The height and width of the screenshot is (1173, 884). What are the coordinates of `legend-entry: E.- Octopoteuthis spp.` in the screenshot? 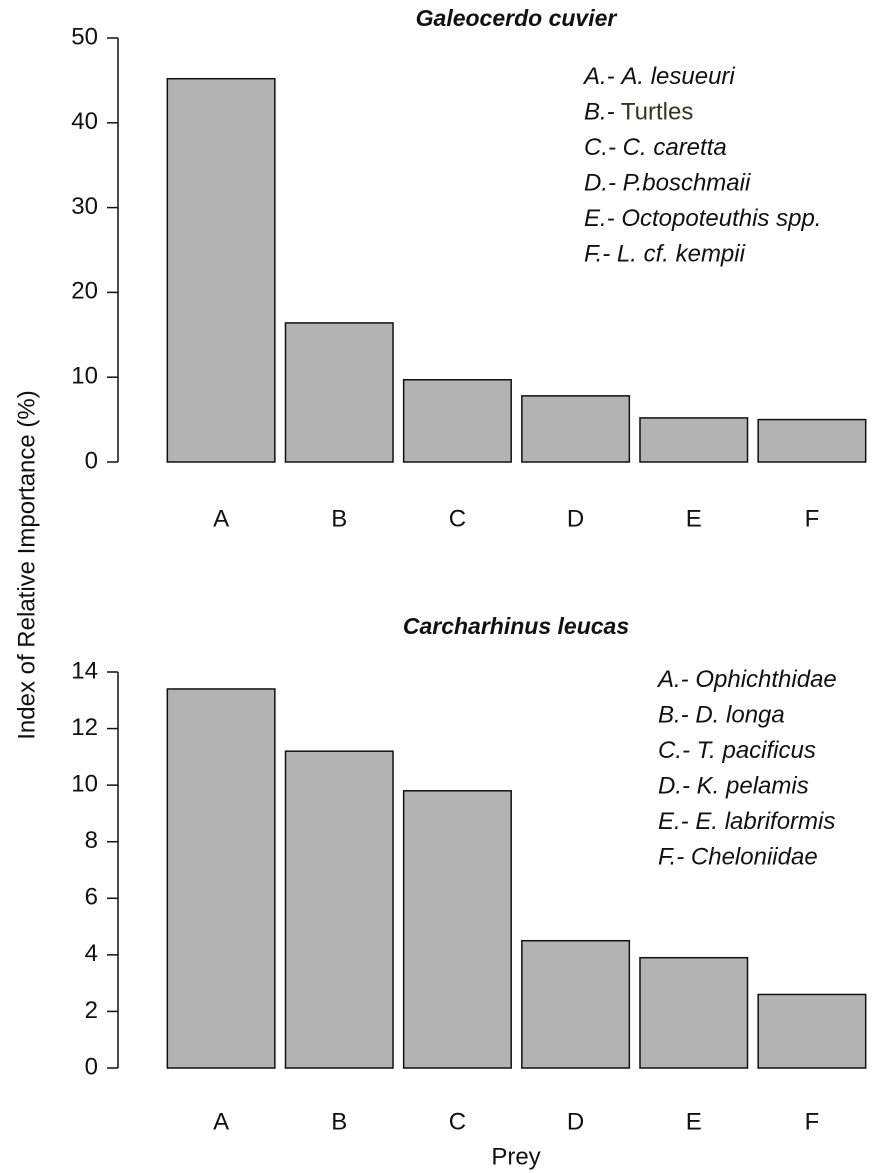 It's located at (702, 218).